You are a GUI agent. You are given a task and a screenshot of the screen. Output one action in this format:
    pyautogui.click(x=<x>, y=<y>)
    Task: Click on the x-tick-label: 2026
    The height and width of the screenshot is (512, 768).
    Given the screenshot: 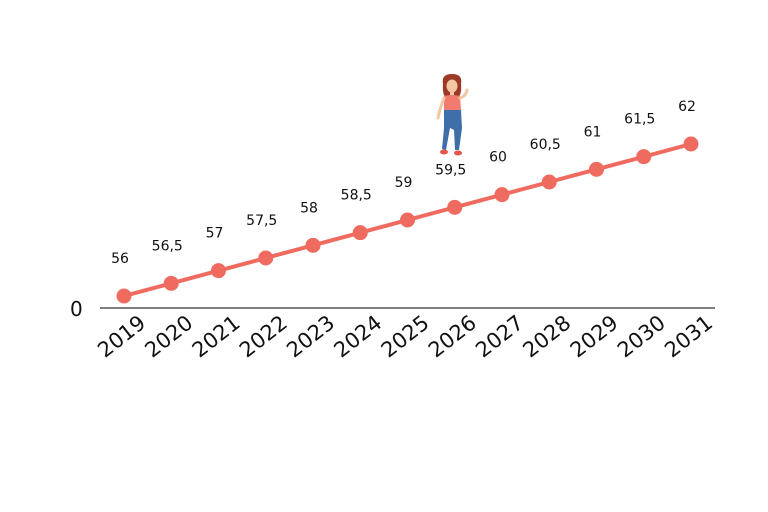 What is the action you would take?
    pyautogui.click(x=452, y=337)
    